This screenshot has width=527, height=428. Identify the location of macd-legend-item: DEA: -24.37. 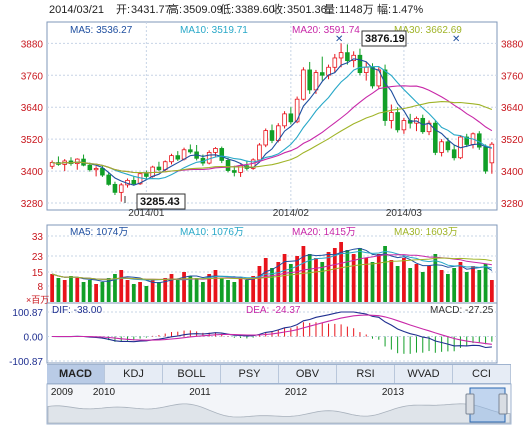
(273, 310).